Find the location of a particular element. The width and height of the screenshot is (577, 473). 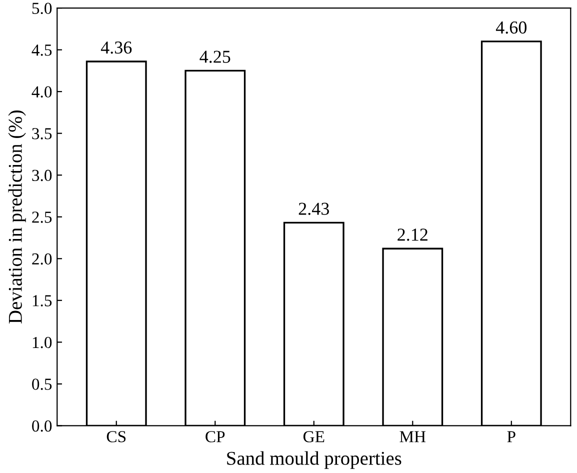

y-tick-label: 2.5 is located at coordinates (42, 217).